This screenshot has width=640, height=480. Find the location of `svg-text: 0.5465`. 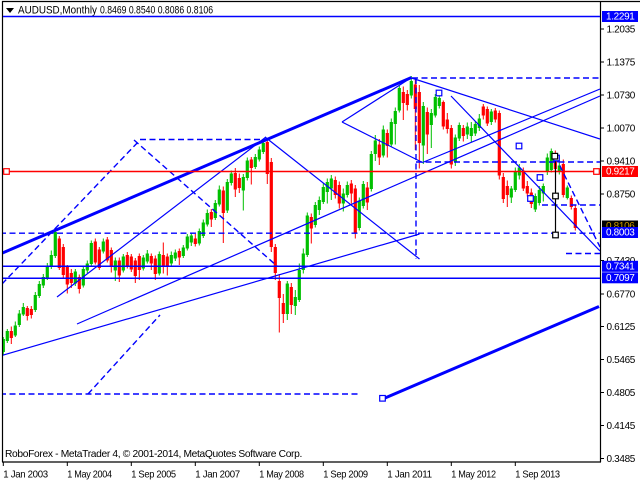

svg-text: 0.5465 is located at coordinates (621, 360).